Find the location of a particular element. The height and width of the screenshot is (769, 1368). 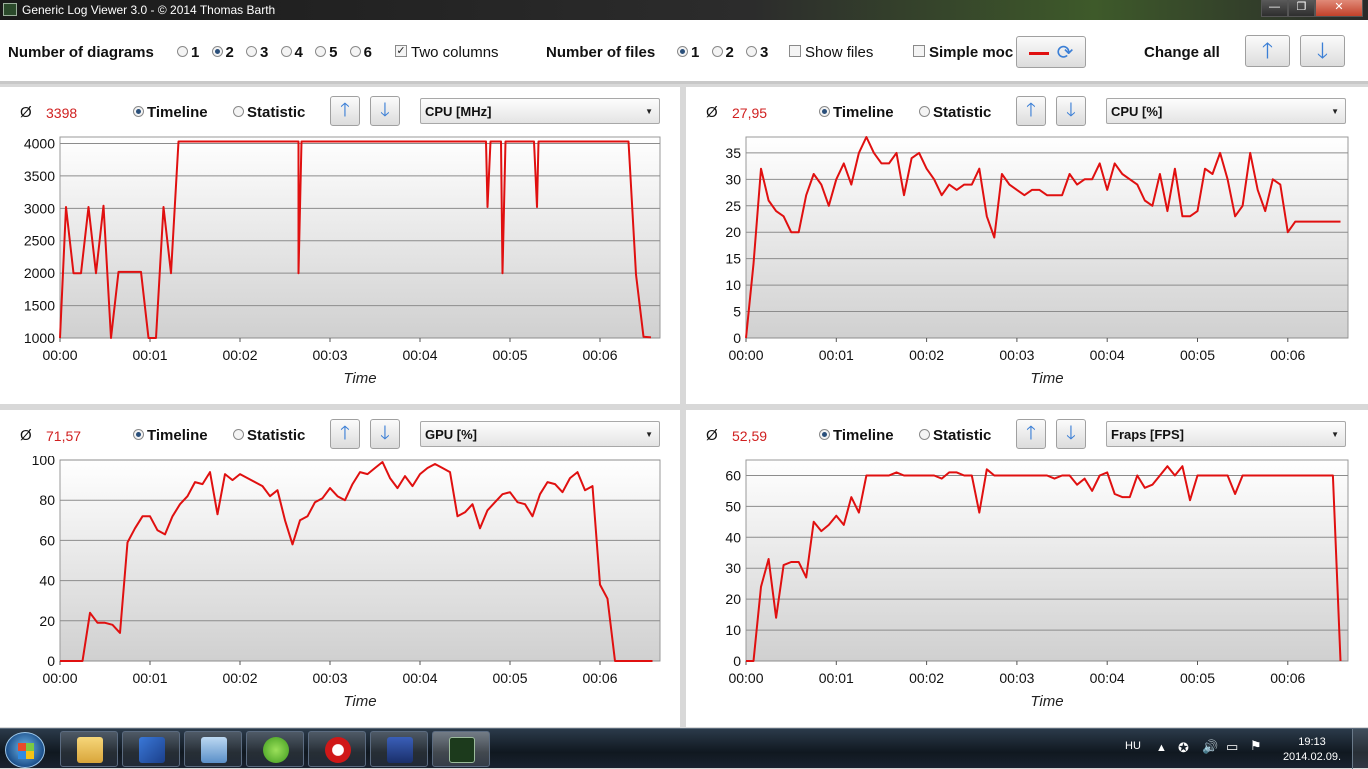

x-axis-label: Time is located at coordinates (1046, 378).